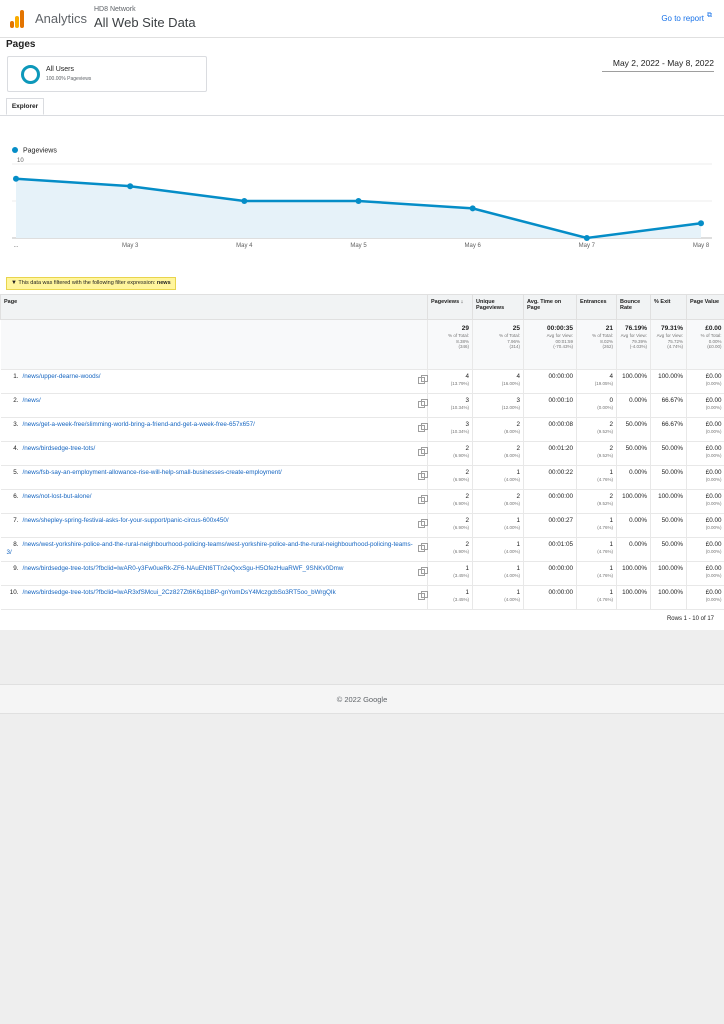 The width and height of the screenshot is (724, 1024). What do you see at coordinates (596, 307) in the screenshot?
I see `col-header-entrances: Entrances` at bounding box center [596, 307].